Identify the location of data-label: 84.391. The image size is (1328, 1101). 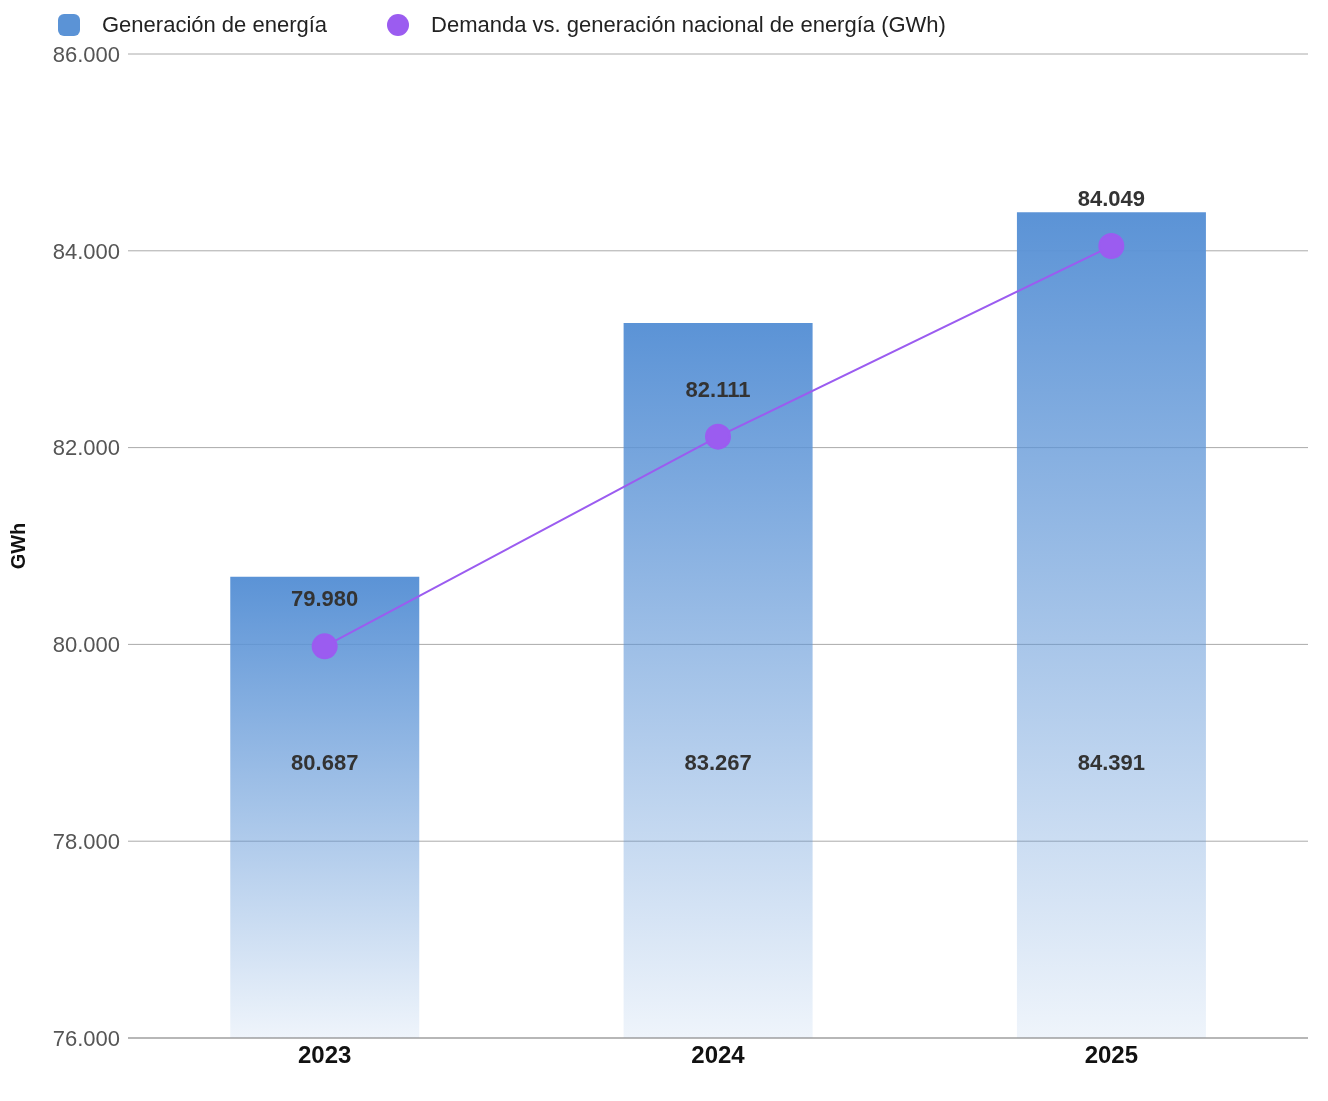
(1111, 762).